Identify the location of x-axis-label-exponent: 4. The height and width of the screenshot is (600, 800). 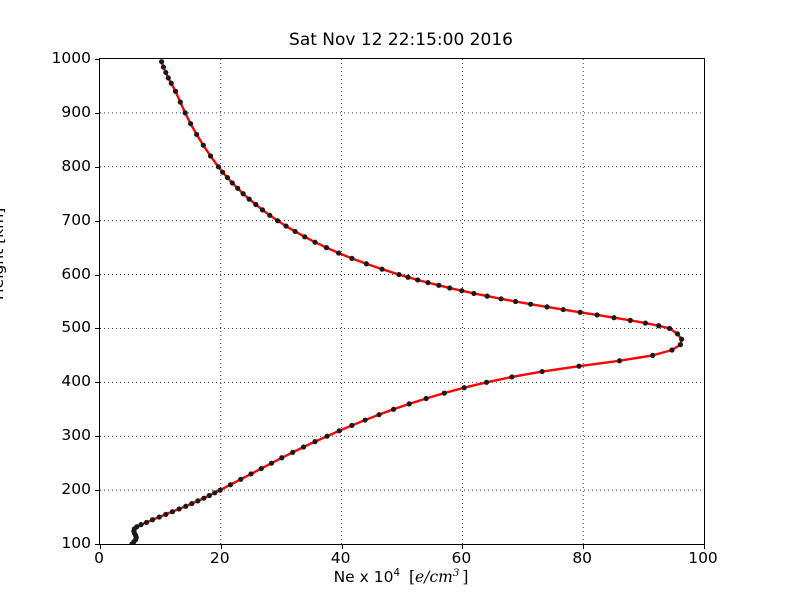
(396, 573).